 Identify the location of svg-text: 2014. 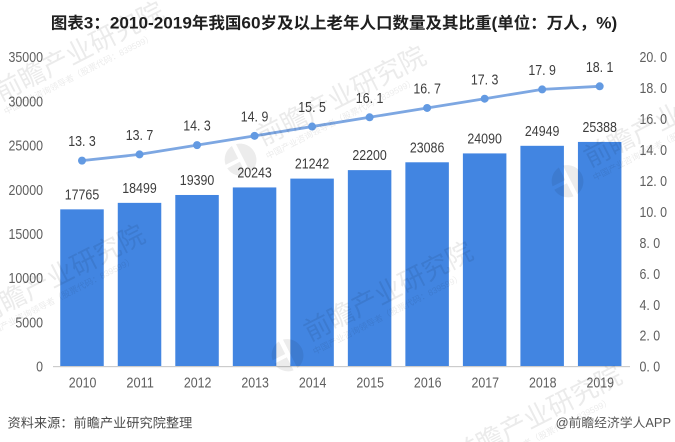
(313, 384).